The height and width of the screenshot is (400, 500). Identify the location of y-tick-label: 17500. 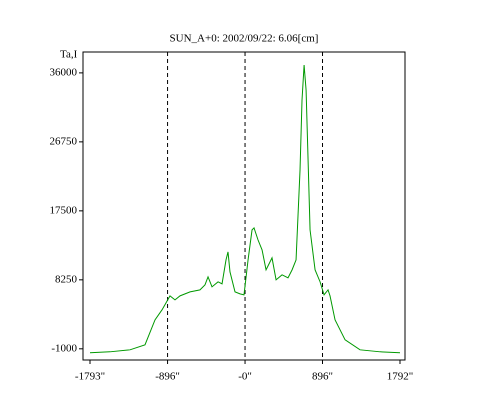
(64, 210).